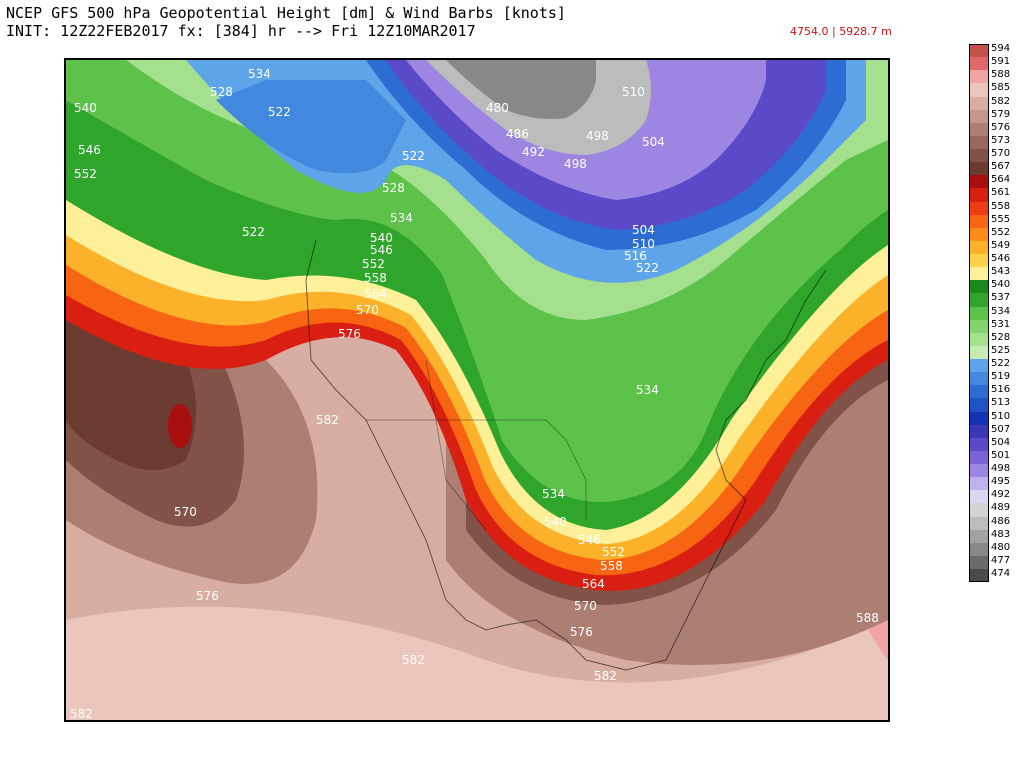 The width and height of the screenshot is (1024, 768). I want to click on legend-row: 477, so click(995, 561).